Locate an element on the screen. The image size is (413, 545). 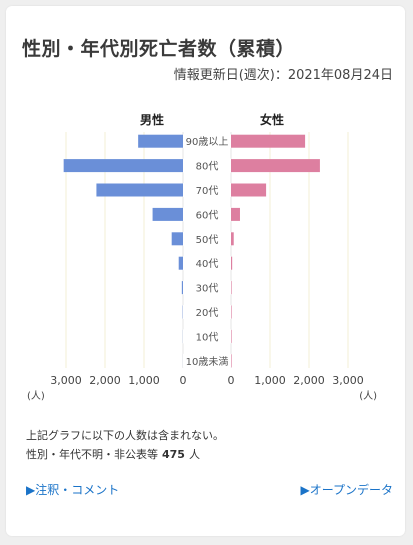
category-label: 50代 is located at coordinates (207, 240).